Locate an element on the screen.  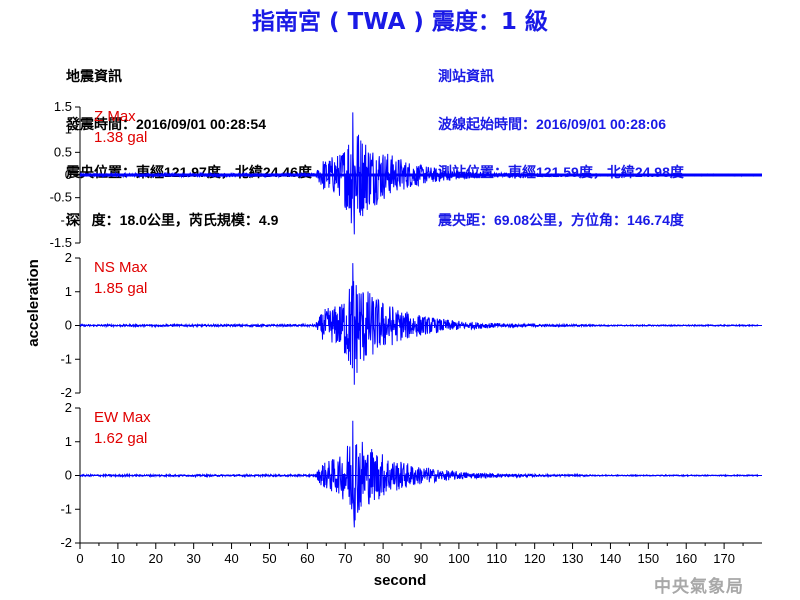
x-tick-label: 150 is located at coordinates (648, 558).